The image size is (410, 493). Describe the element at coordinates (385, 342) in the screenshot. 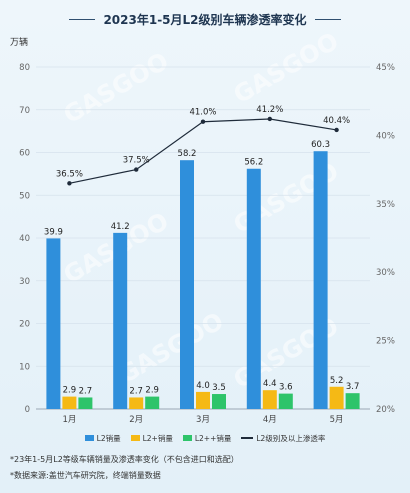

I see `y-right-tick-label: 25%` at that location.